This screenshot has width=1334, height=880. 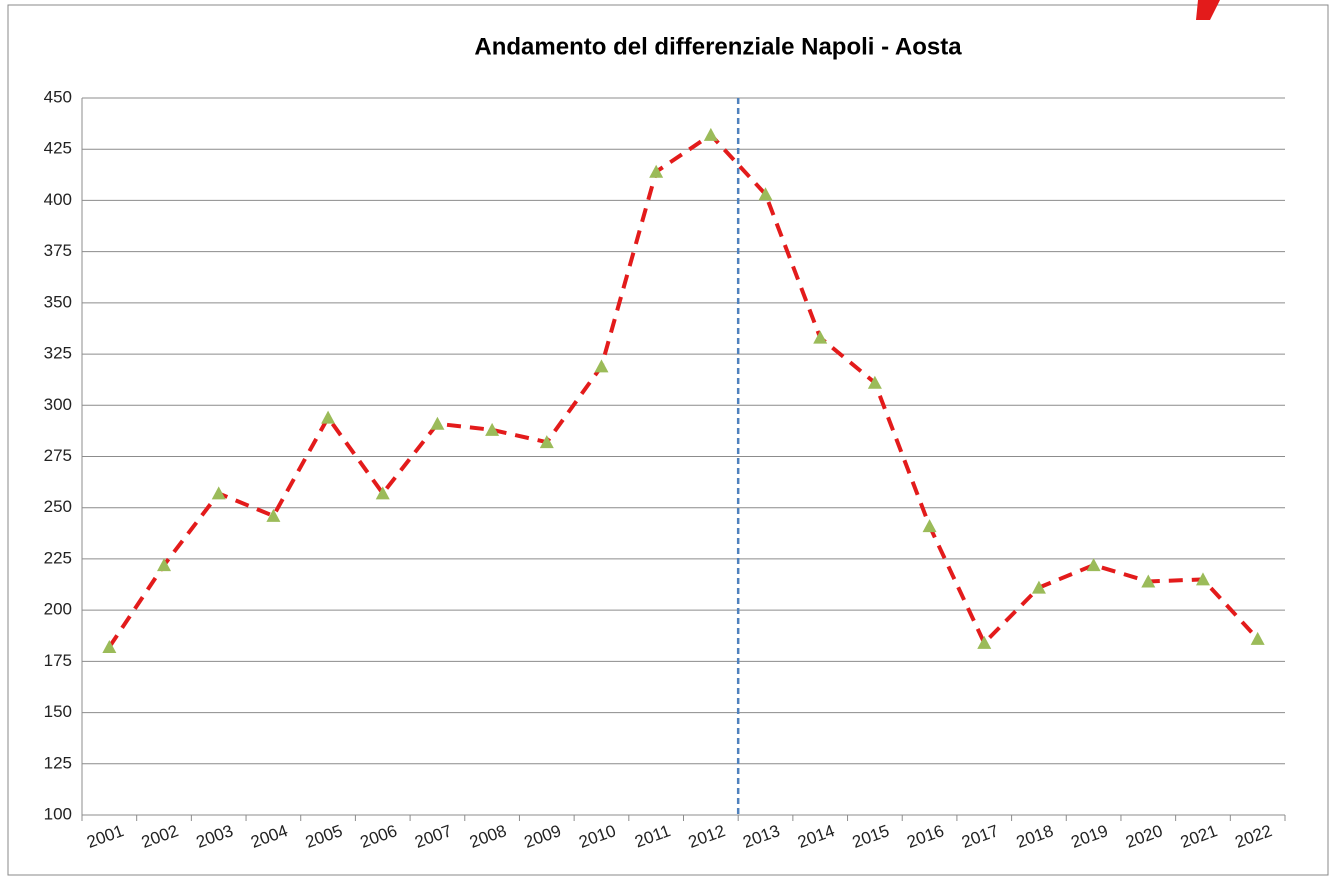 I want to click on y-tick-label: 225, so click(x=58, y=557).